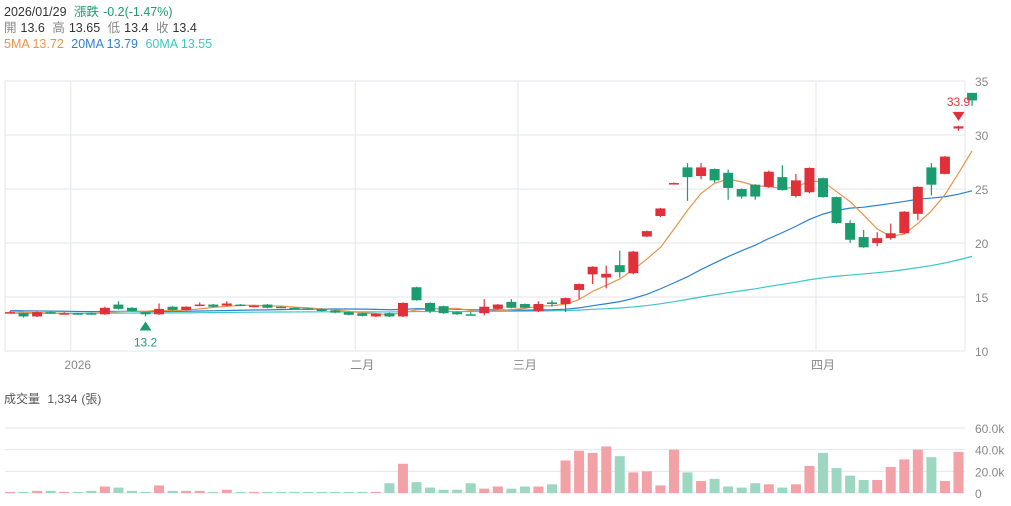  Describe the element at coordinates (982, 352) in the screenshot. I see `price-tick-label: 10` at that location.